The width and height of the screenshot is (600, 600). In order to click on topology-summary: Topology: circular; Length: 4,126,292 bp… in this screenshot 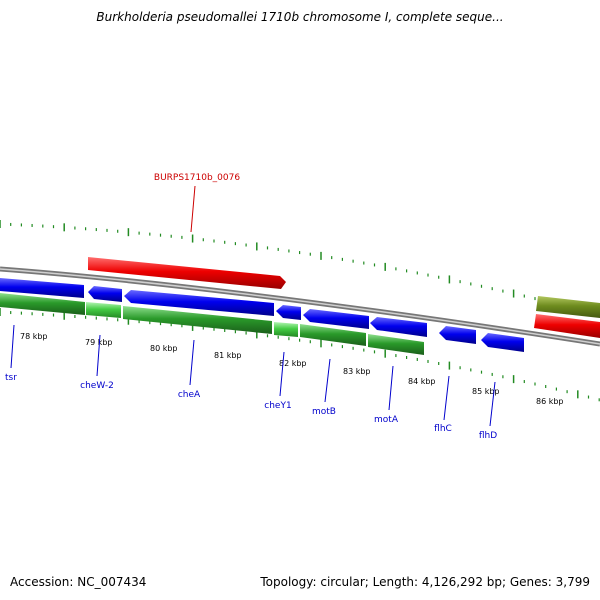, I will do `click(425, 582)`.